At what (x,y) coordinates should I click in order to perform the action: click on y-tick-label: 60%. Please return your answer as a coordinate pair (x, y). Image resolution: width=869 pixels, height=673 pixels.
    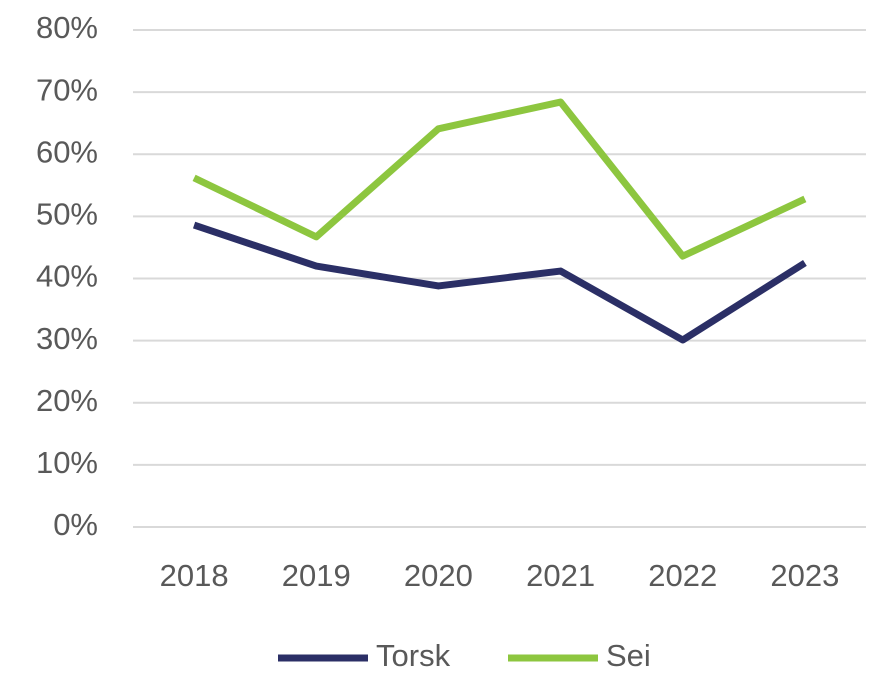
    Looking at the image, I should click on (67, 151).